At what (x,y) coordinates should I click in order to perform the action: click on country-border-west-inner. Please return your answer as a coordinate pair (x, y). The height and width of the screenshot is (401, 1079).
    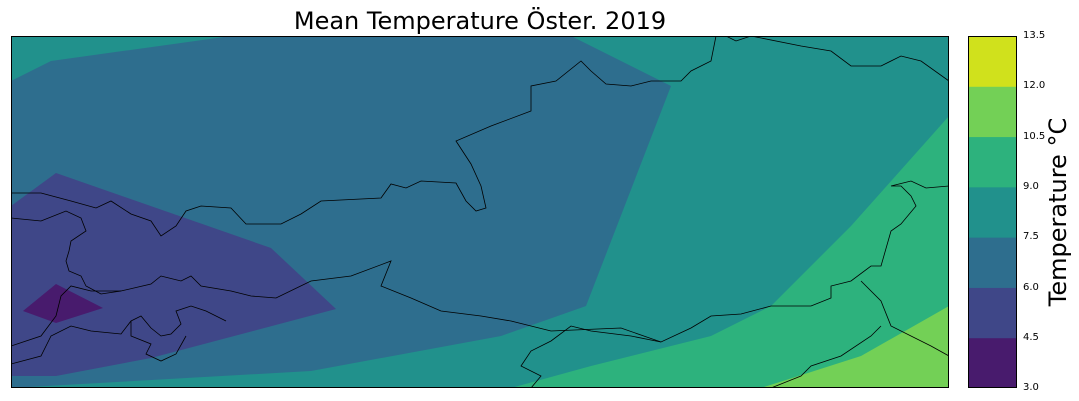
    Looking at the image, I should click on (66, 252).